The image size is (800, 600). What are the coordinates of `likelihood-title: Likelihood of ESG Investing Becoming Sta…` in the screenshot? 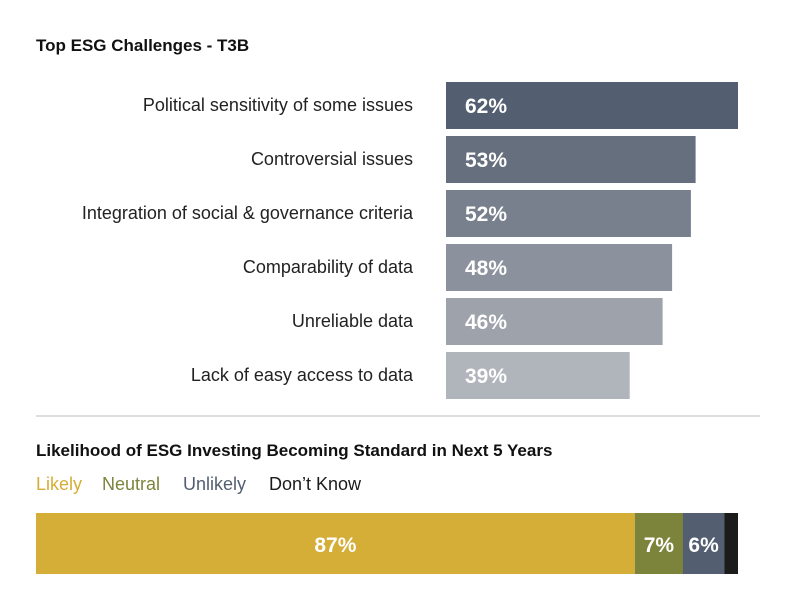 It's located at (294, 450).